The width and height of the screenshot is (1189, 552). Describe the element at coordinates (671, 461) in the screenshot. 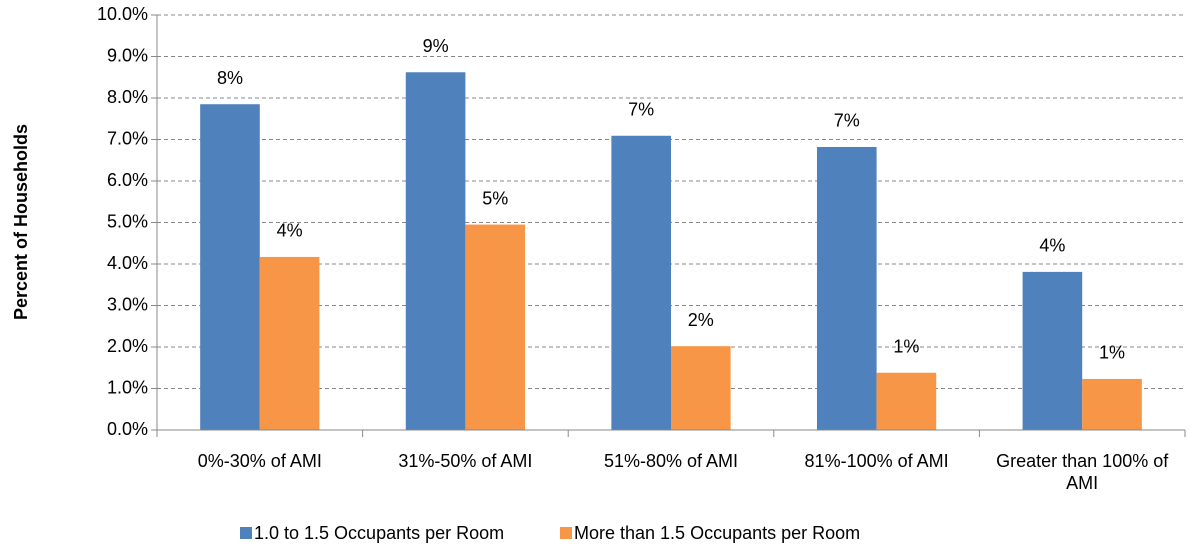

I see `x-tick-label: 51%-80% of AMI` at that location.